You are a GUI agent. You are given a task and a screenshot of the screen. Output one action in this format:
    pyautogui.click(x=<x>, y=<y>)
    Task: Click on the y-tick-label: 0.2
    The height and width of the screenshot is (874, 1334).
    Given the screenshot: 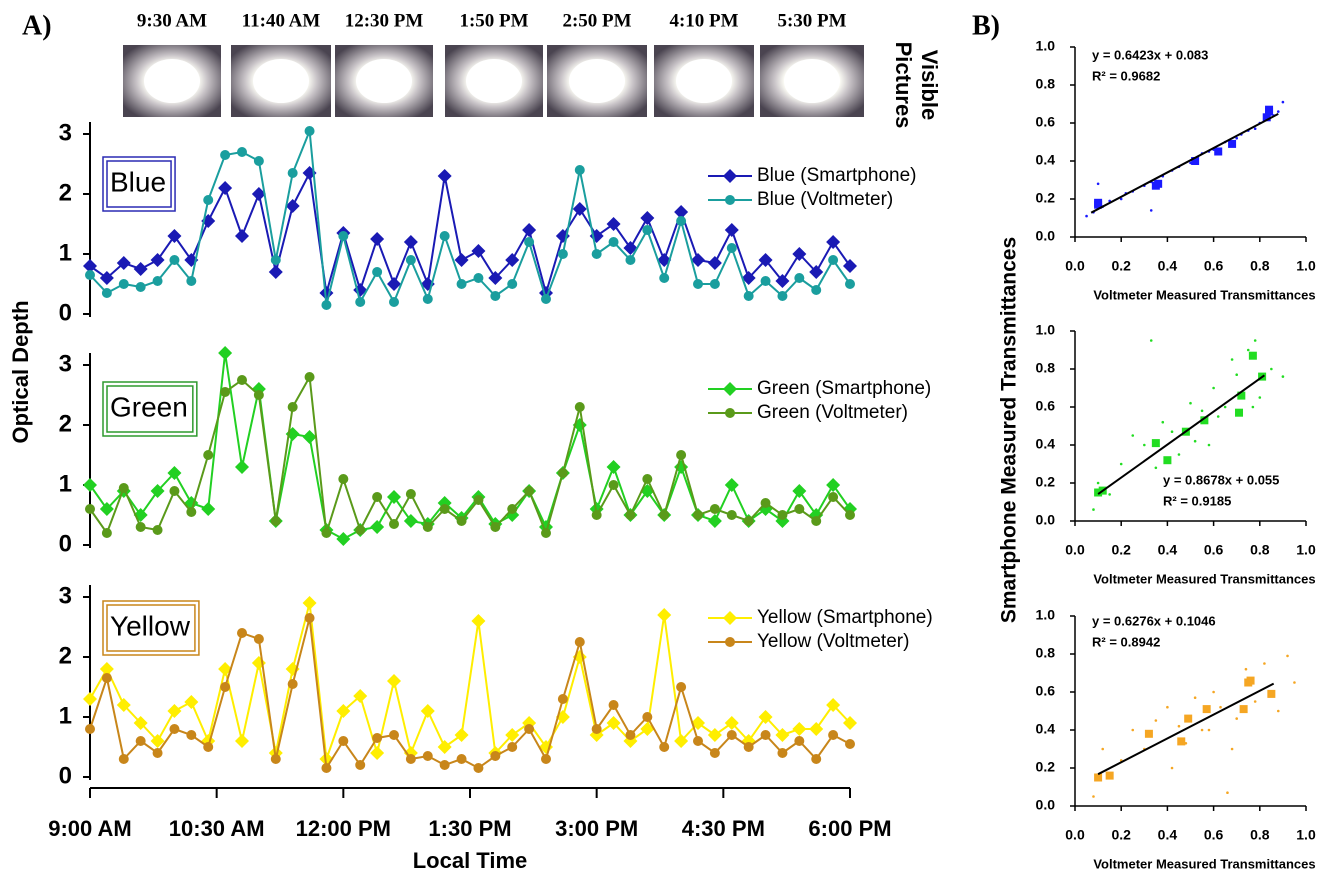 What is the action you would take?
    pyautogui.click(x=1046, y=482)
    